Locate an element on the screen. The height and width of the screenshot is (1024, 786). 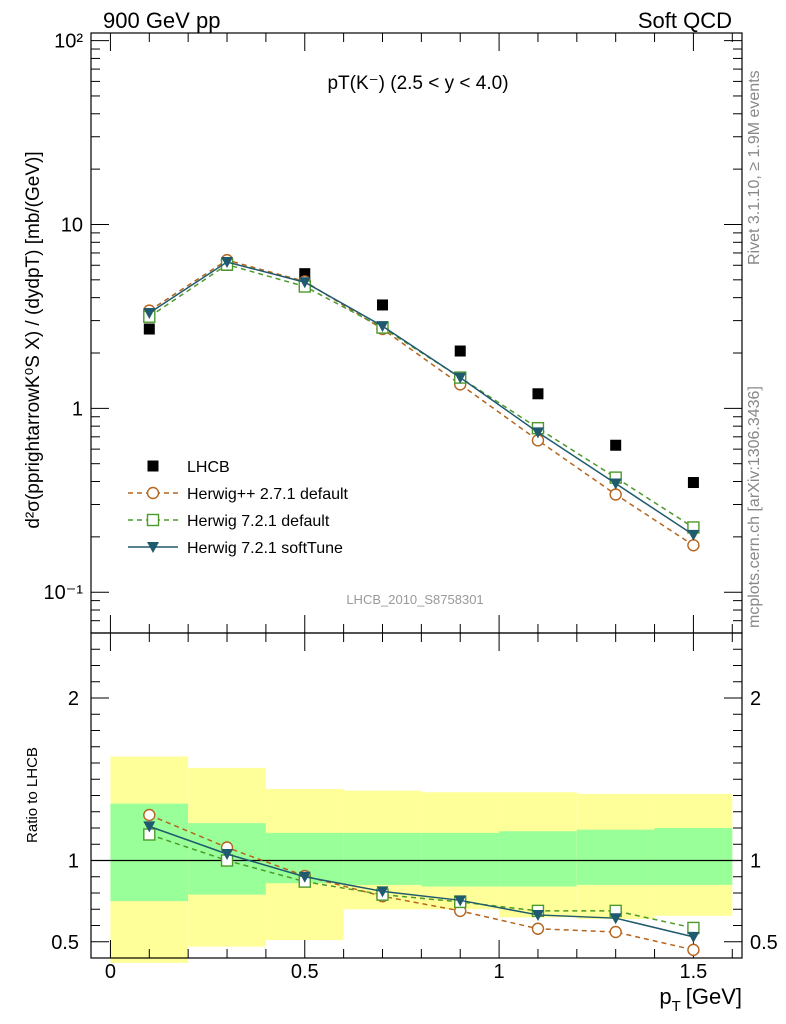
ratio-y-tick-label-right: 2 is located at coordinates (755, 699).